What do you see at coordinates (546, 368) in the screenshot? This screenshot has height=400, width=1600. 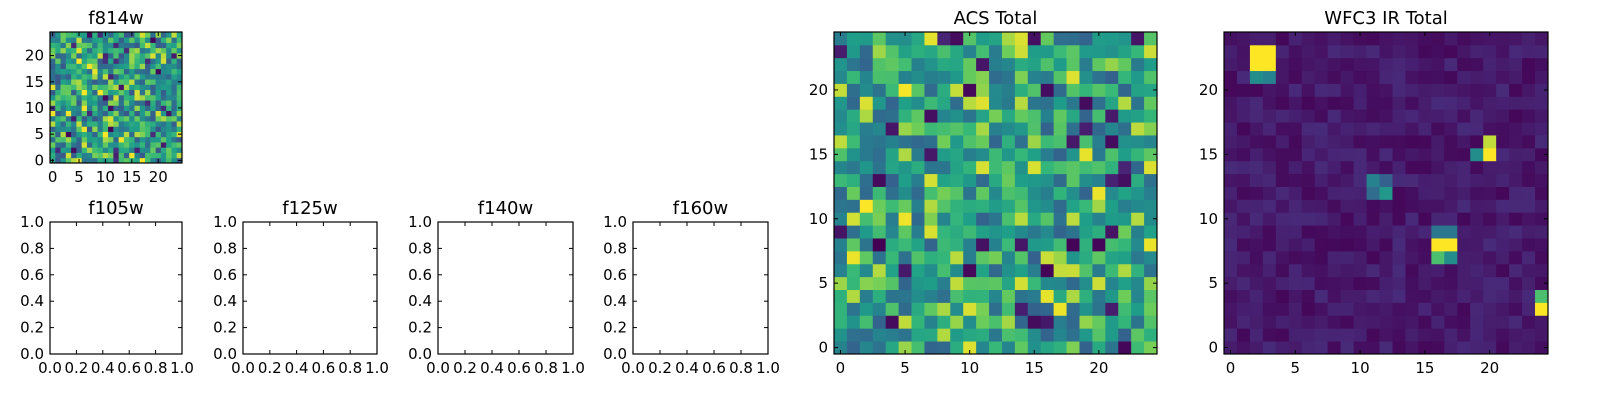 I see `x-tick-label: 0.8` at bounding box center [546, 368].